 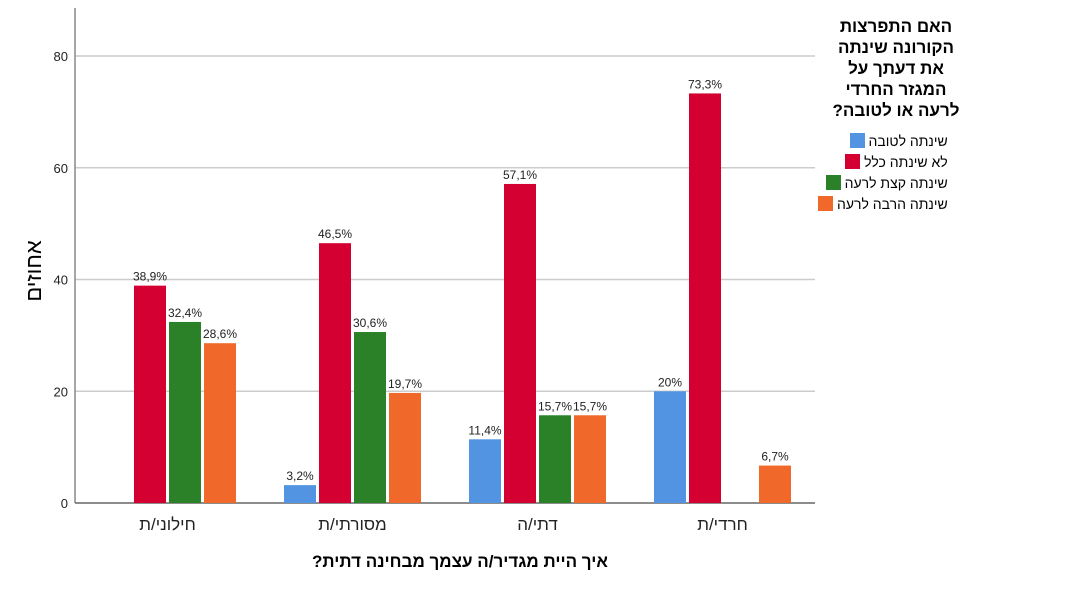 I want to click on y-axis-title: אחוזים, so click(x=33, y=271).